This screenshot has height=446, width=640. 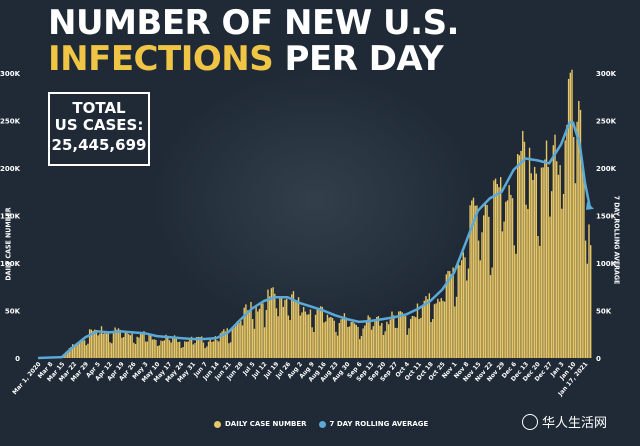 What do you see at coordinates (379, 424) in the screenshot?
I see `legend-label-rolling: 7 DAY ROLLING AVERAGE` at bounding box center [379, 424].